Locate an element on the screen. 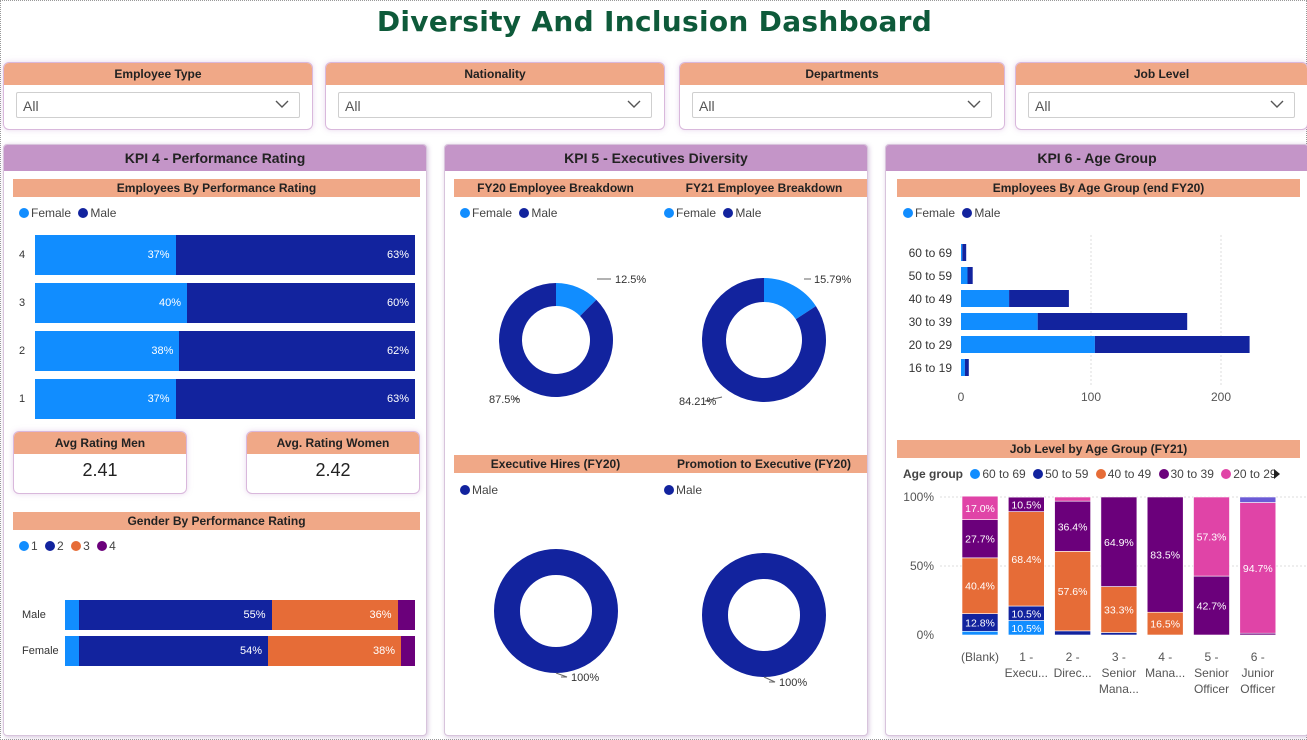 This screenshot has width=1307, height=740. axis-tick-label: 3 is located at coordinates (22, 303).